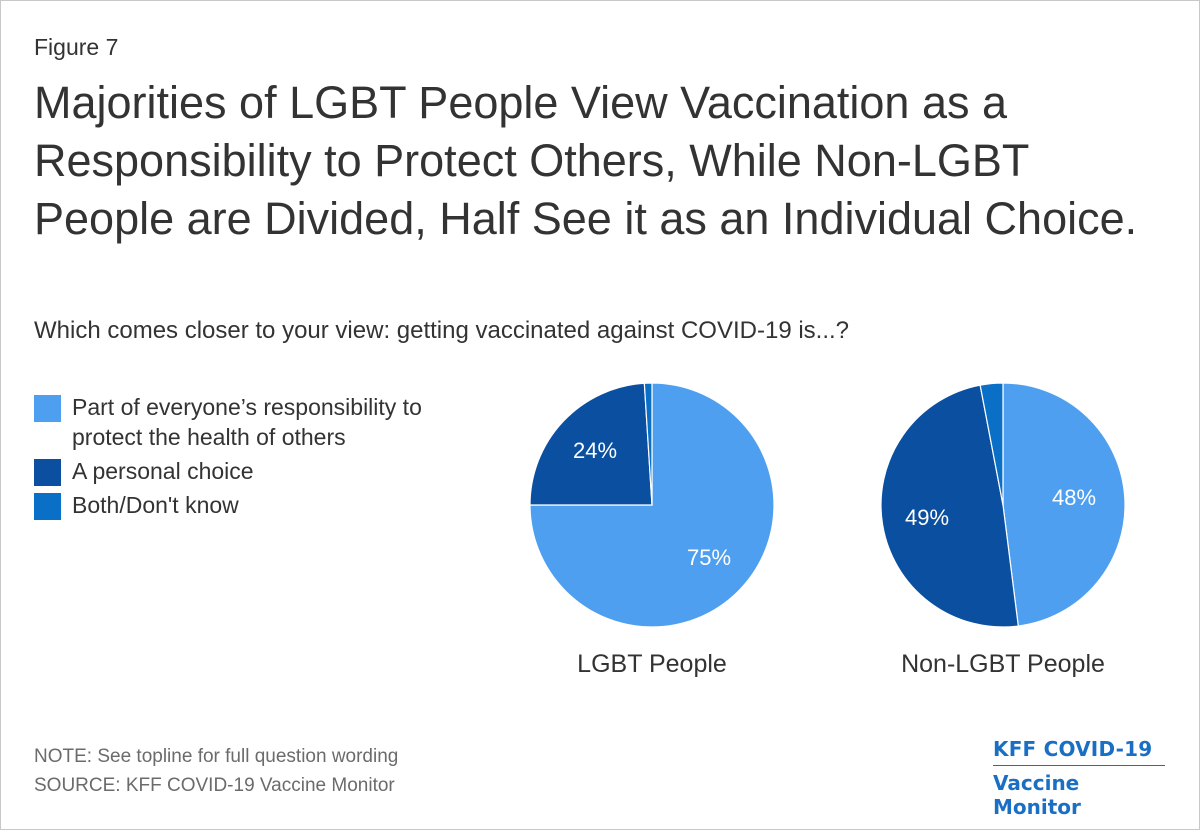  I want to click on slice-label-non-lgbt-people-0: 48%, so click(1074, 497).